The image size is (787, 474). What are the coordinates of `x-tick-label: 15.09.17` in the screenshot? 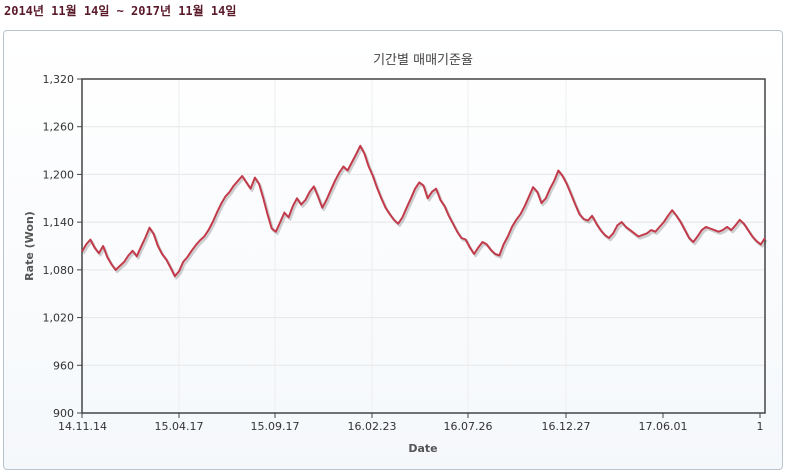 It's located at (275, 426).